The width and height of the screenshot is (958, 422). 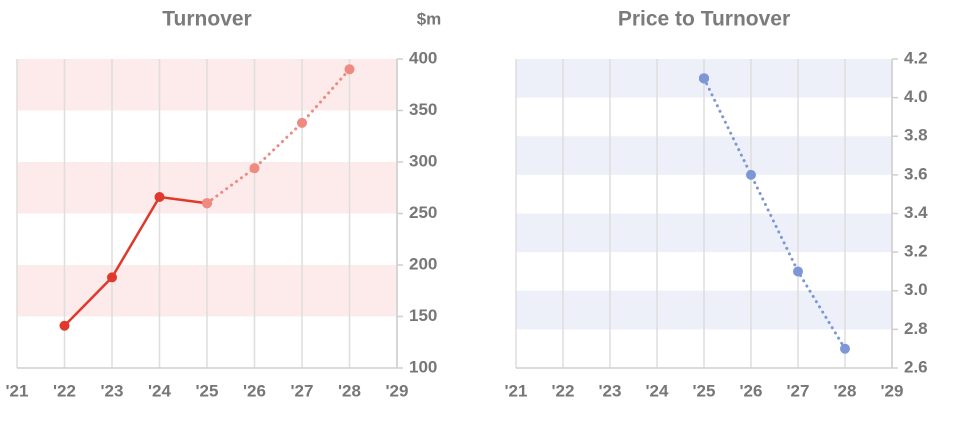 I want to click on y-tick-label: 300, so click(x=423, y=160).